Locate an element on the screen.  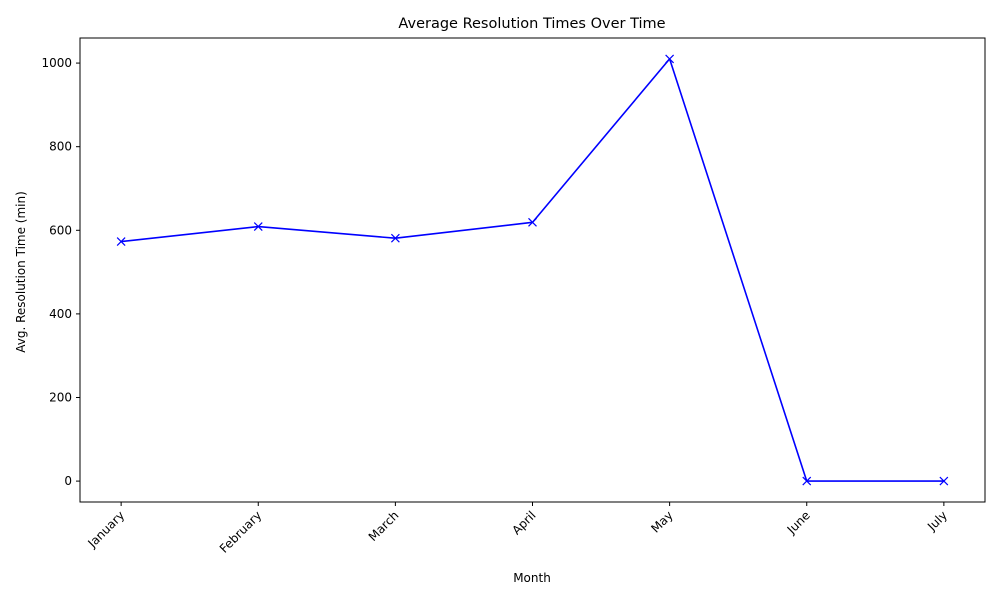
x-tick-label: February is located at coordinates (241, 532).